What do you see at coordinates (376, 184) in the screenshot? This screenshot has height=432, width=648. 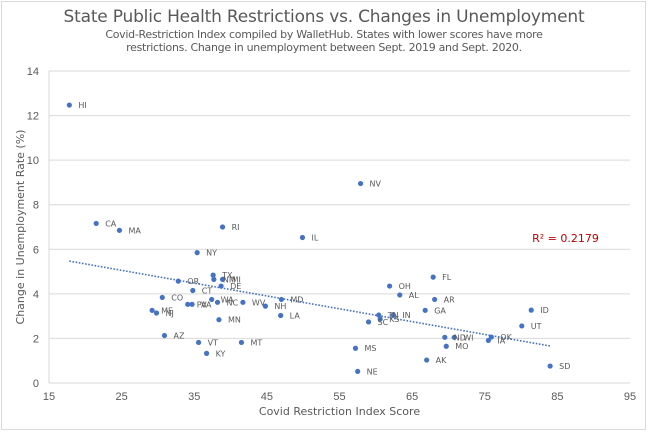 I see `data-label-nv: NV` at bounding box center [376, 184].